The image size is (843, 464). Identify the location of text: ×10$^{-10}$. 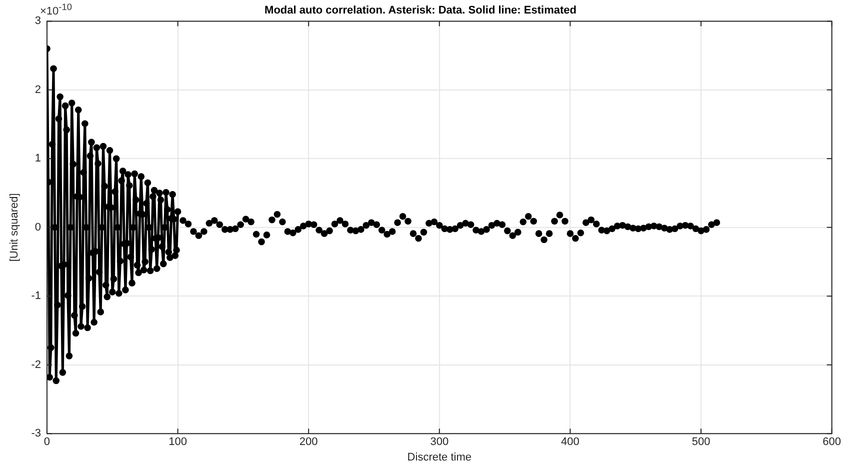
(56, 10).